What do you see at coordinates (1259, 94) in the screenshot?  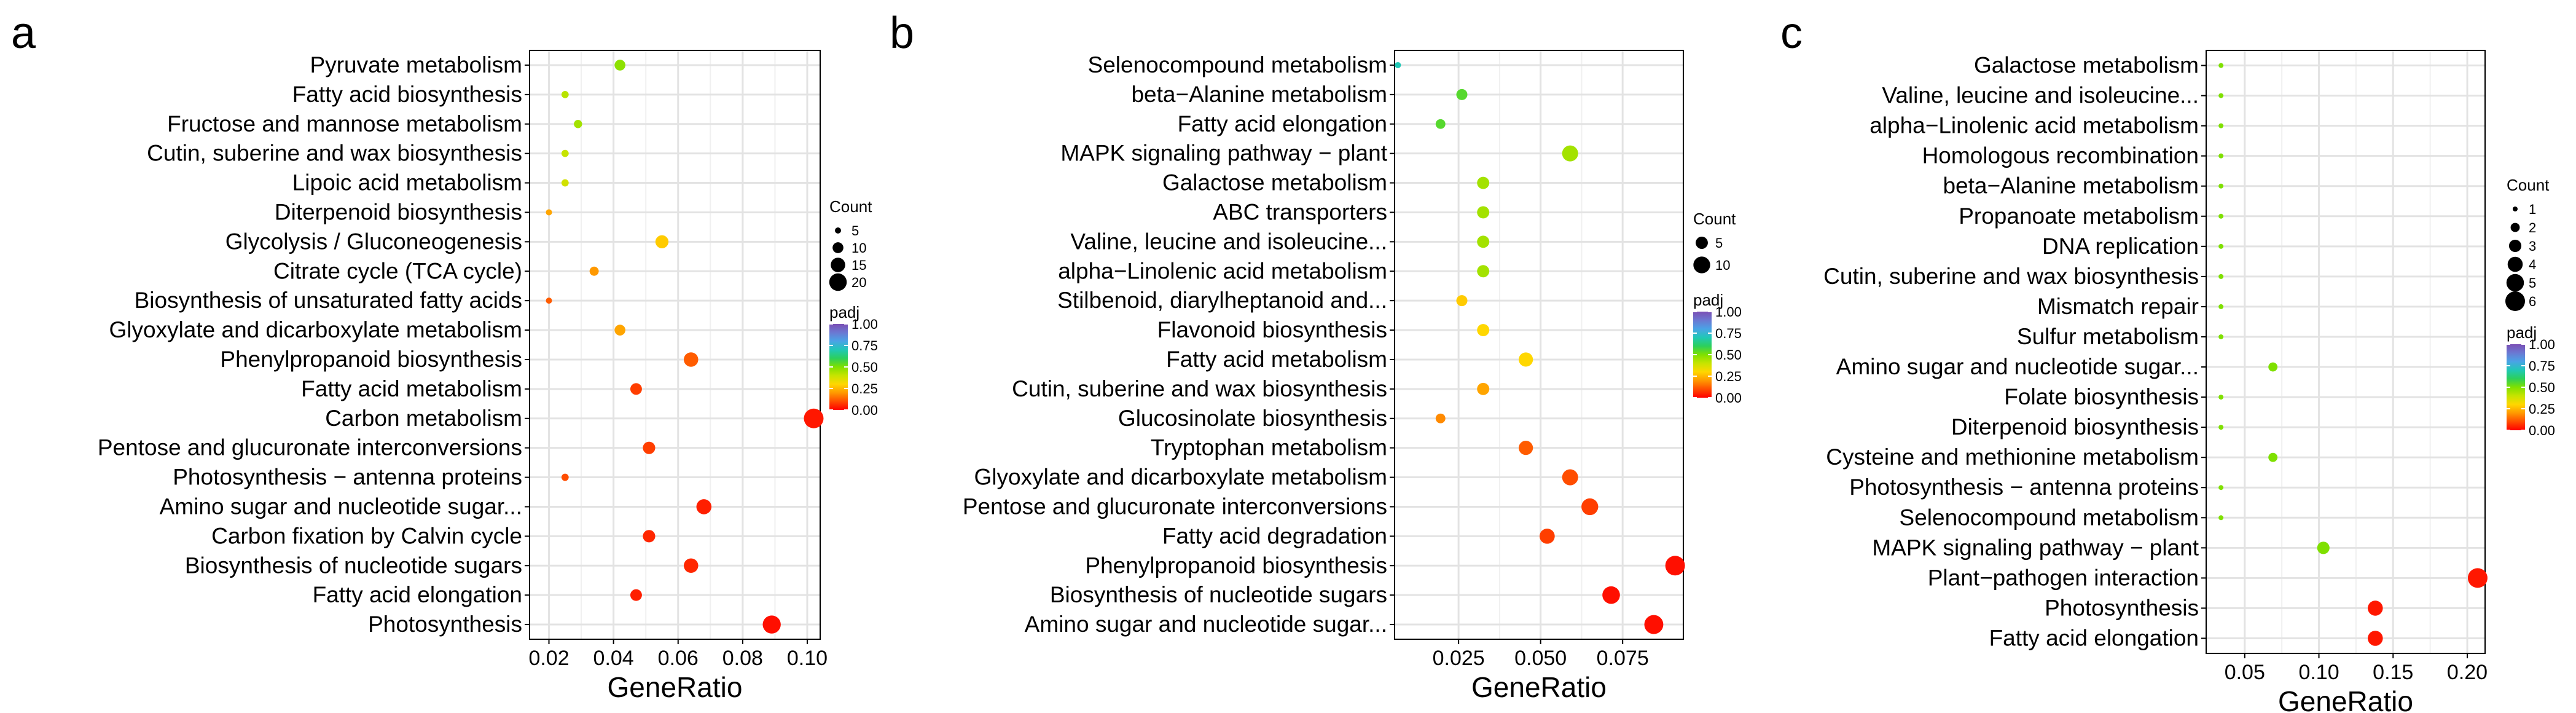 I see `category-label: beta−Alanine metabolism` at bounding box center [1259, 94].